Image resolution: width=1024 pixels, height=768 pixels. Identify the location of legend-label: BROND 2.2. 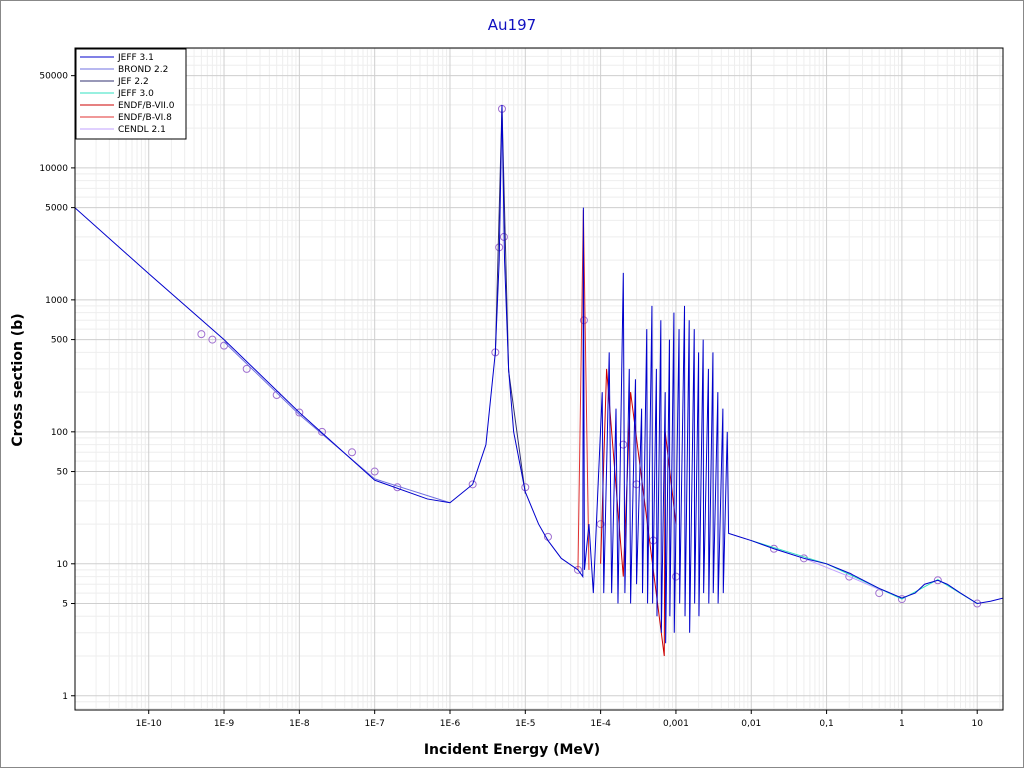
(143, 70).